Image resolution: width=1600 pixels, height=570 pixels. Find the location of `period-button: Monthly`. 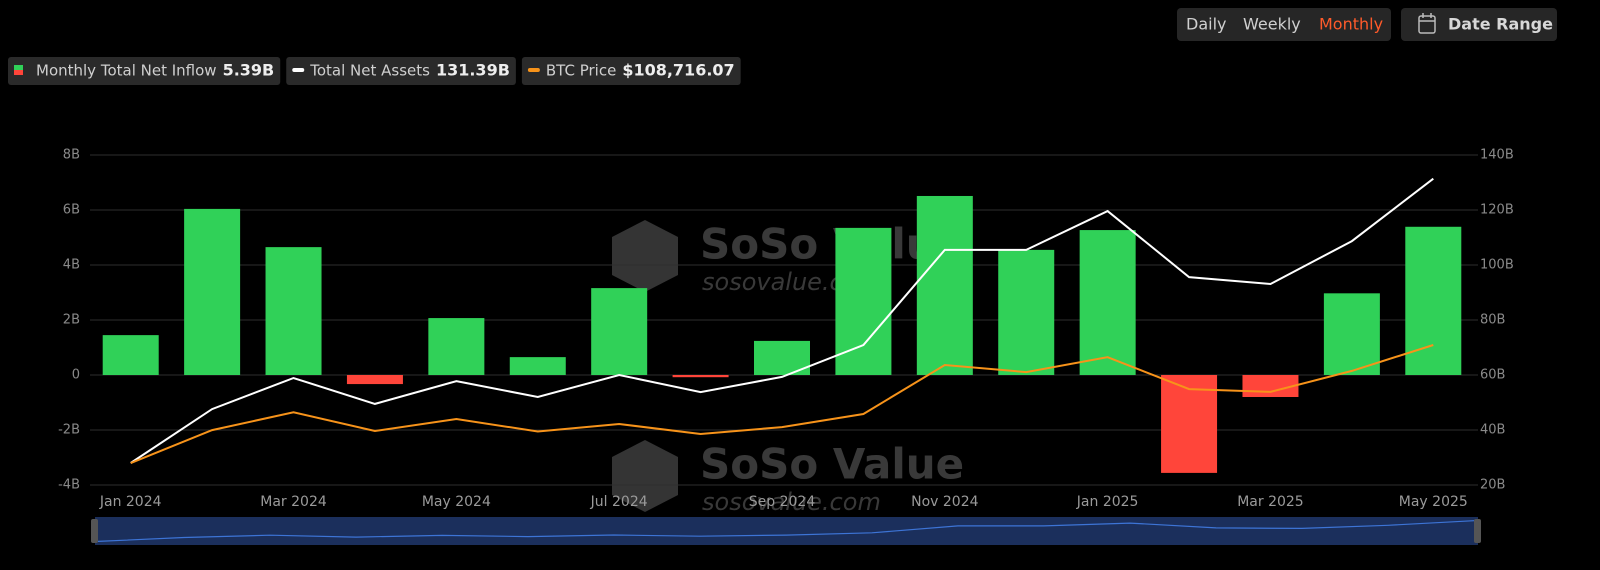

period-button: Monthly is located at coordinates (1351, 24).